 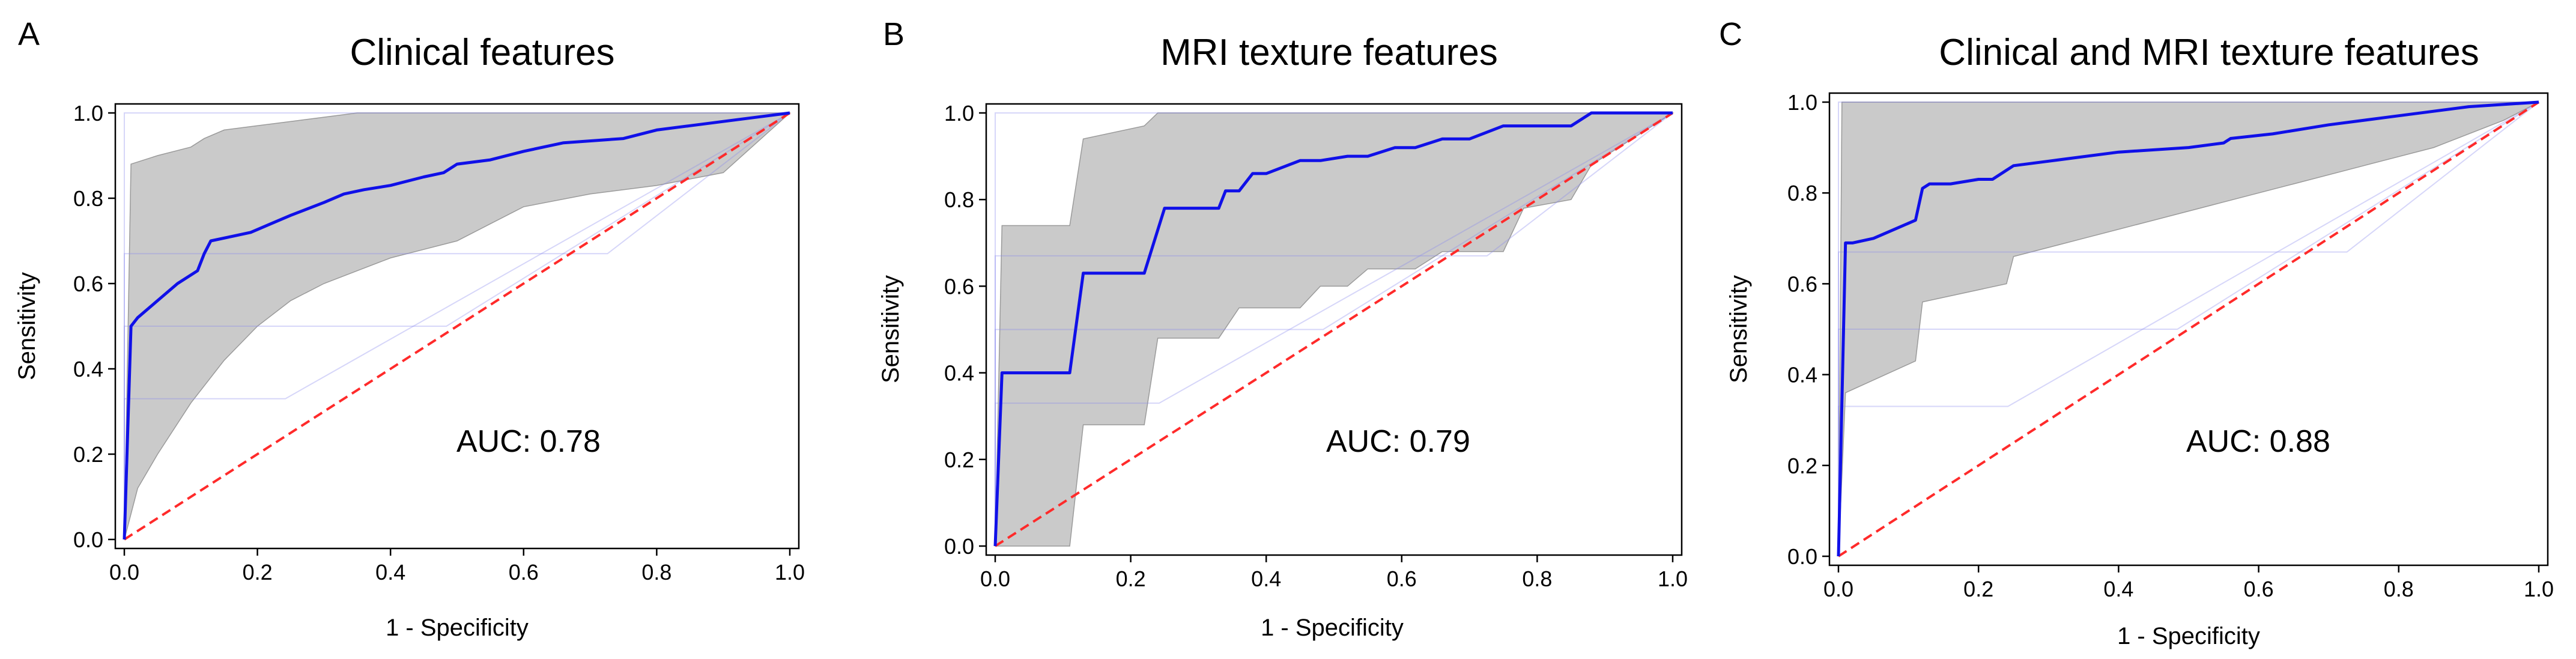 I want to click on chart-title: Clinical features, so click(x=482, y=52).